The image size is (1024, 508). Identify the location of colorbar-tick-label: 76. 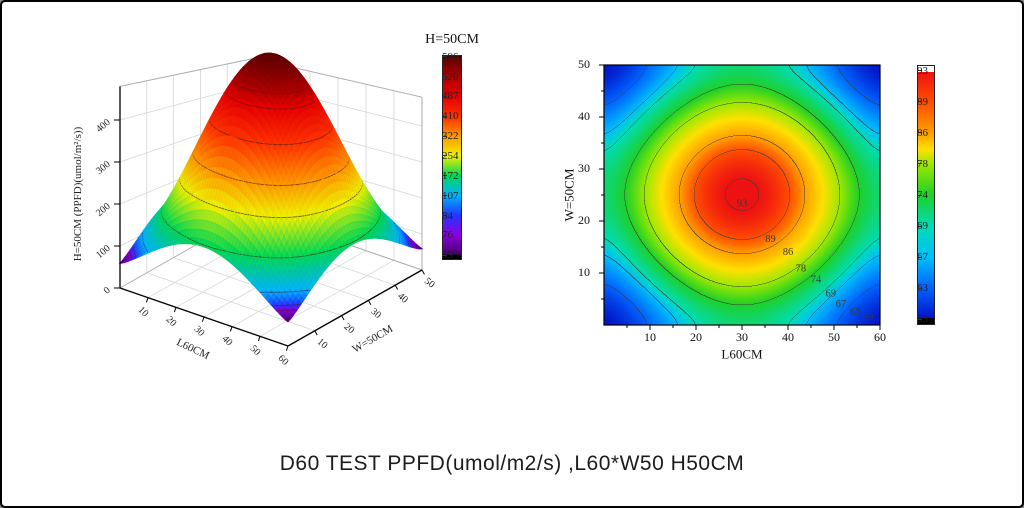
(447, 235).